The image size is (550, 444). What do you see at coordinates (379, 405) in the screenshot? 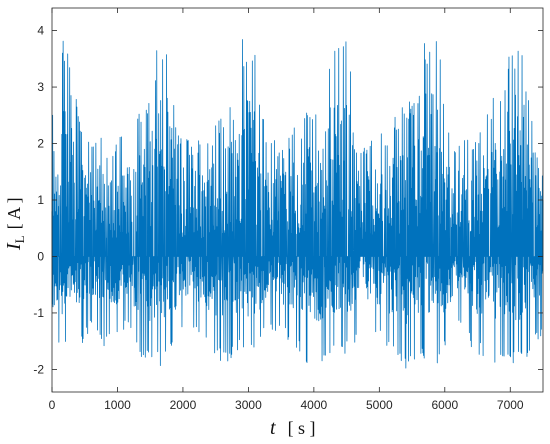
I see `x-tick-label: 5000` at bounding box center [379, 405].